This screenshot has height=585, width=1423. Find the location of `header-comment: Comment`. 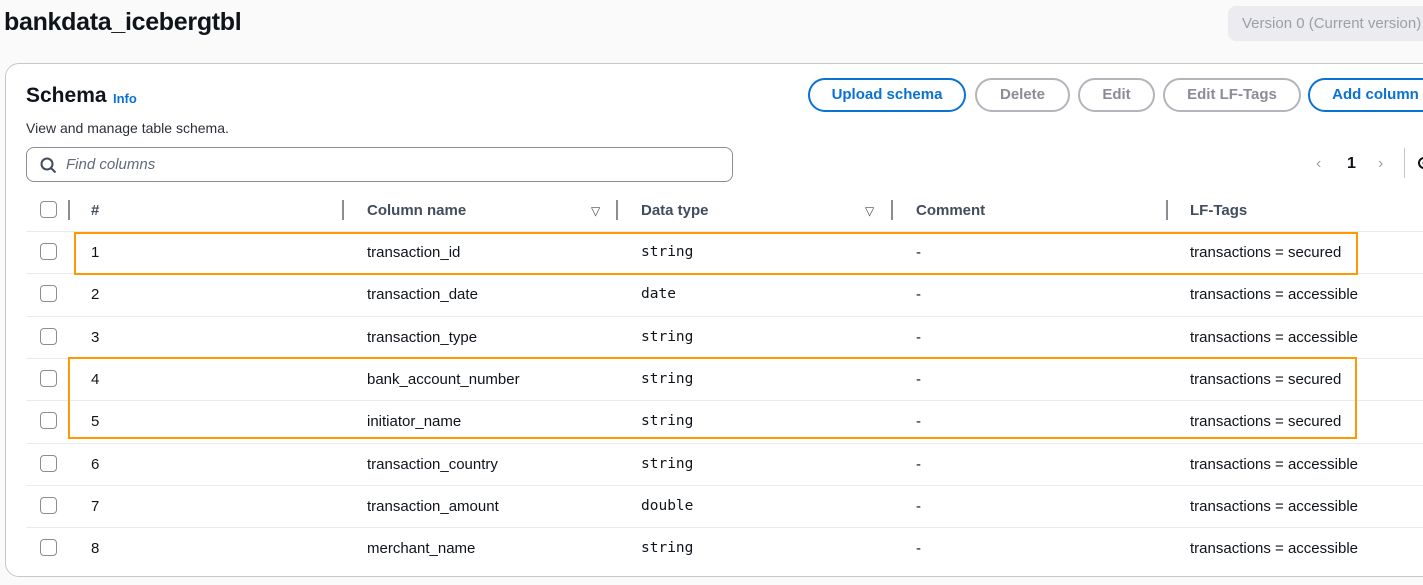

header-comment: Comment is located at coordinates (951, 210).